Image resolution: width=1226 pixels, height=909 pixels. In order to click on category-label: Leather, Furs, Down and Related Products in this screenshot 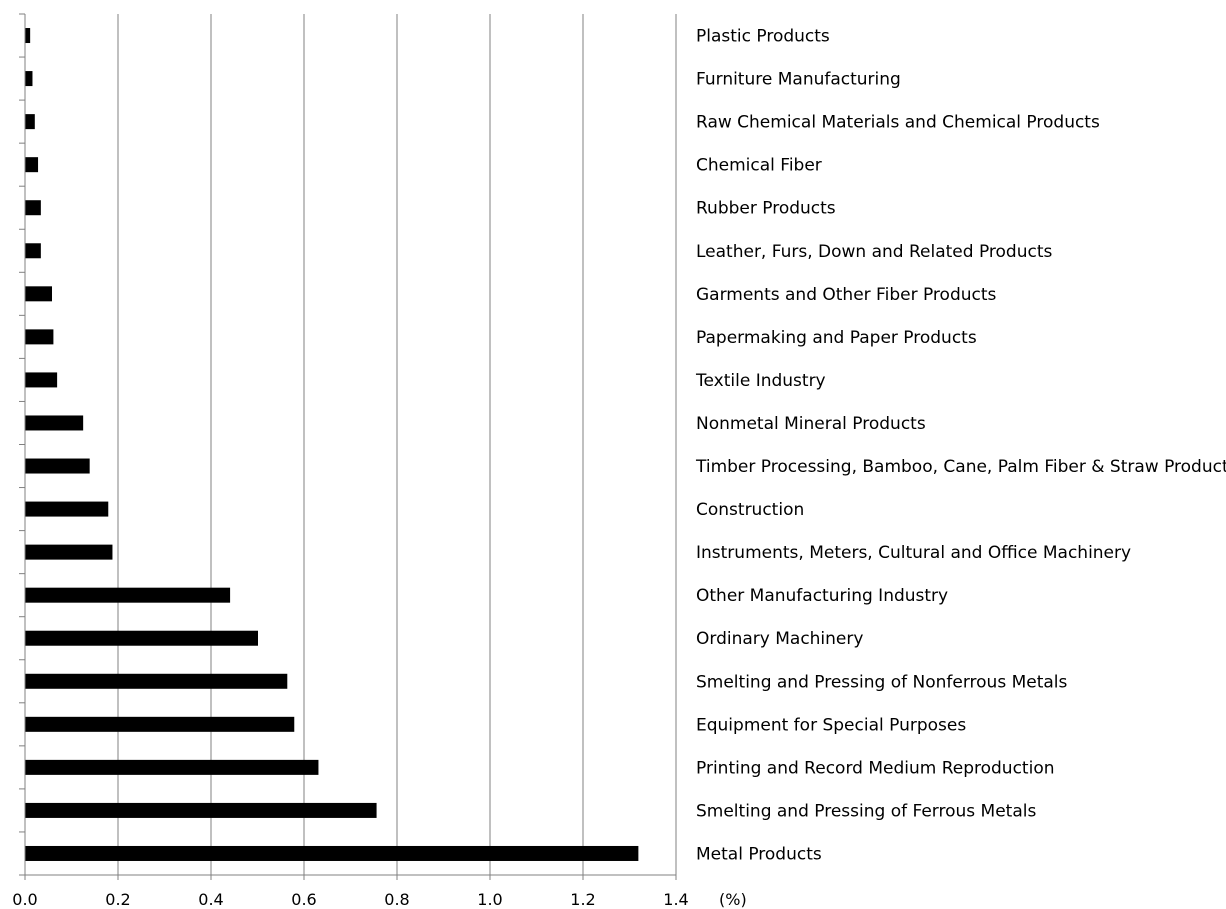, I will do `click(874, 252)`.